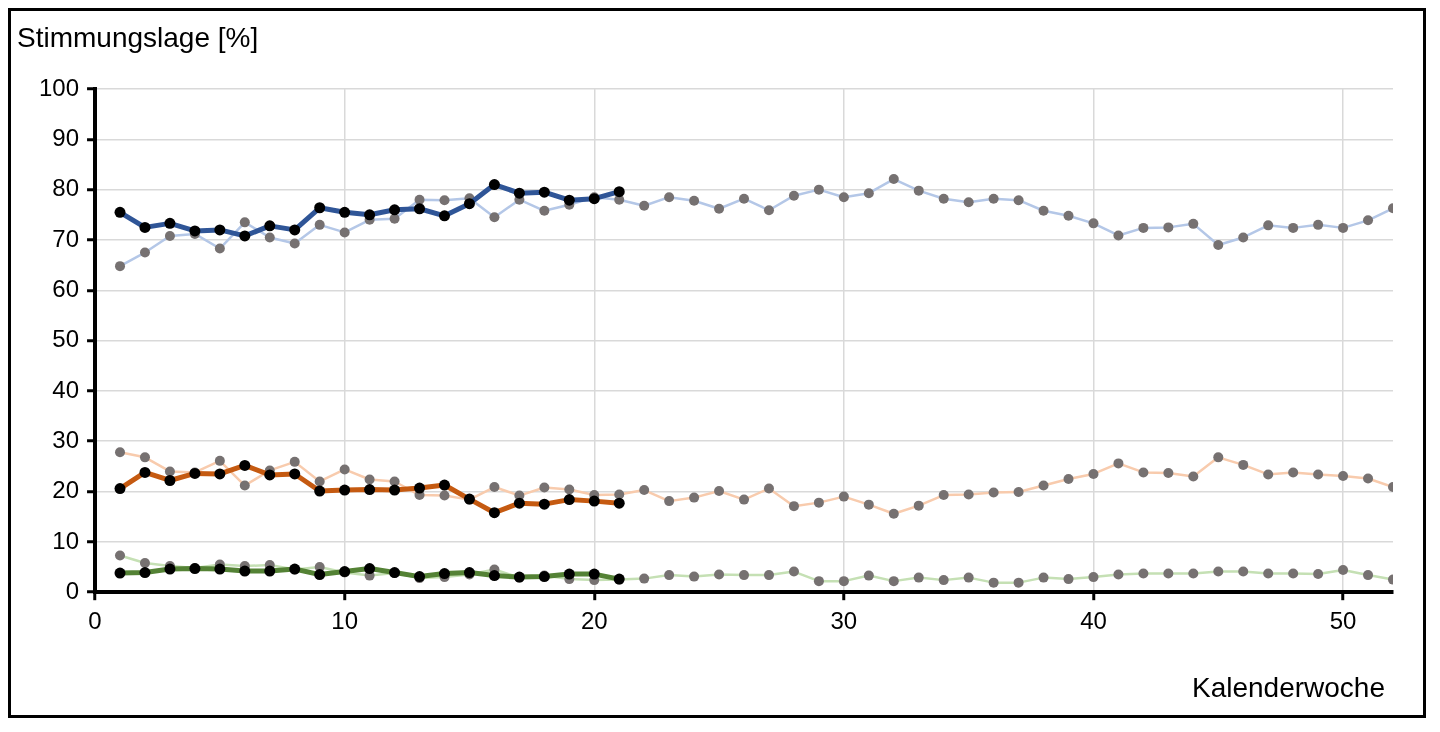  Describe the element at coordinates (66, 540) in the screenshot. I see `y-tick-label: 10` at that location.